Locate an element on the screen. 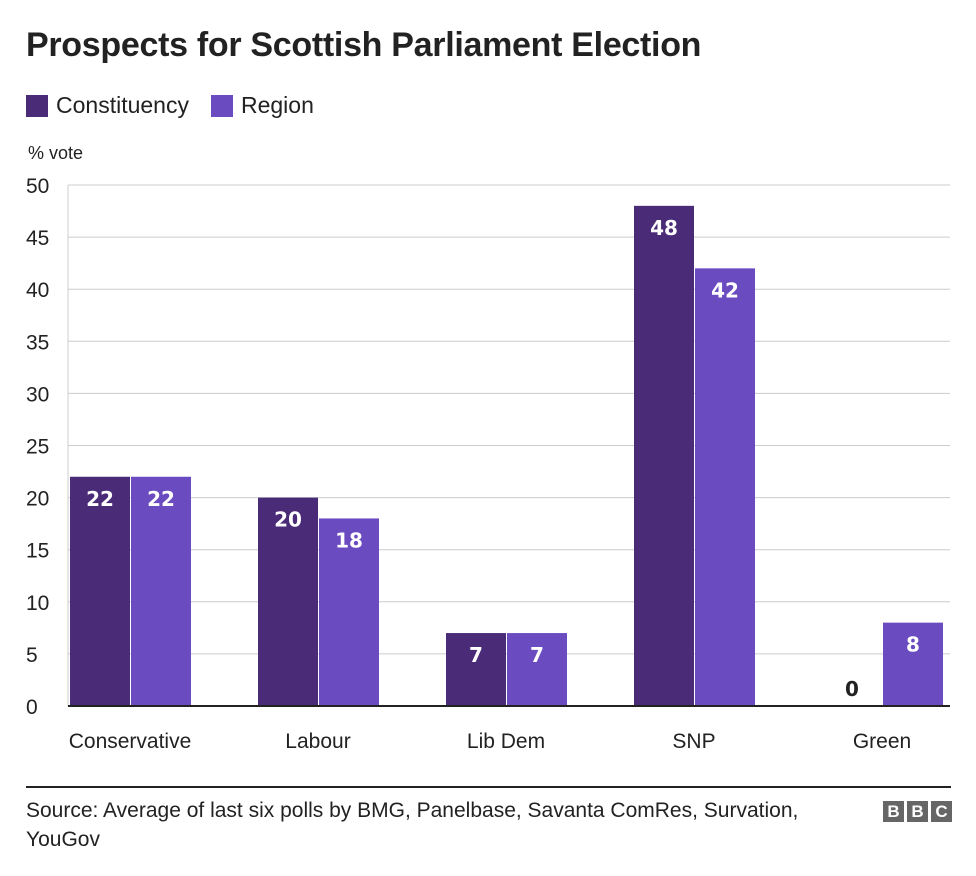  bar-region-lib-dem is located at coordinates (537, 669).